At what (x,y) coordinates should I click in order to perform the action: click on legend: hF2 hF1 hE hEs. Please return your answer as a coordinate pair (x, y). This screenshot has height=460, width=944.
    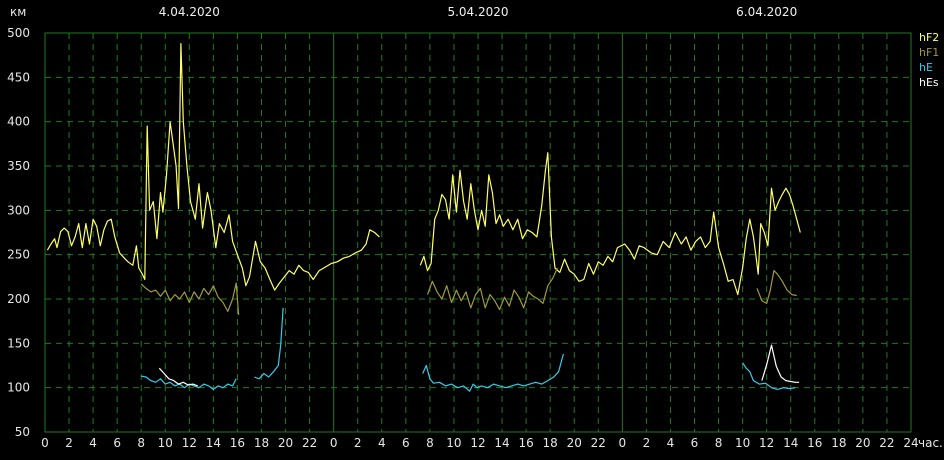
    Looking at the image, I should click on (929, 60).